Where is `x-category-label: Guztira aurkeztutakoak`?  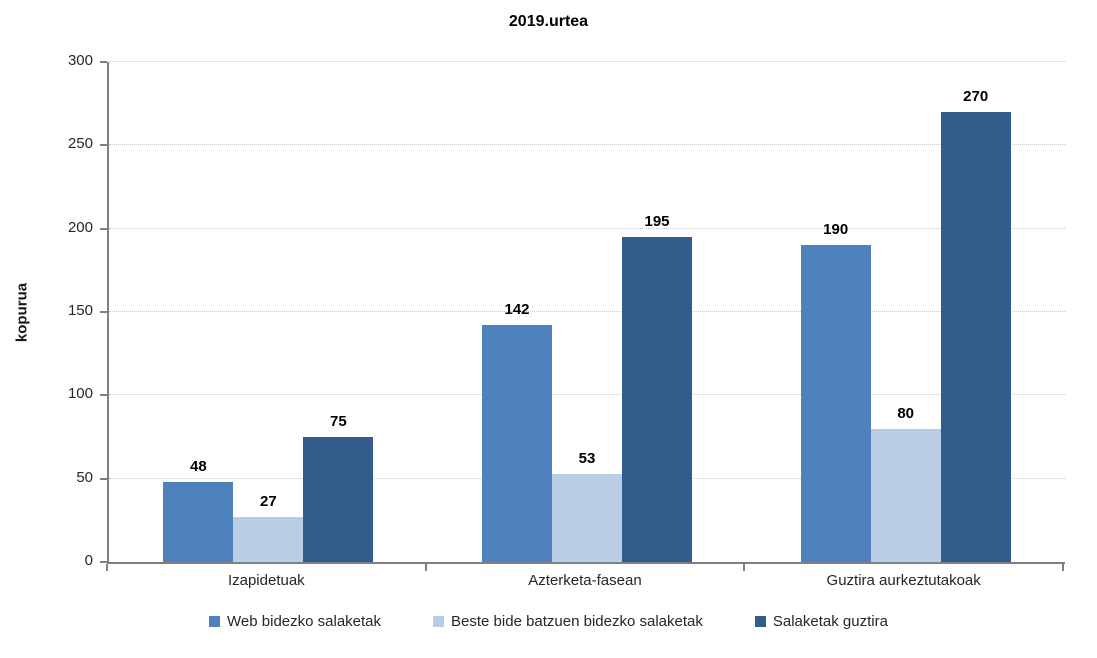
x-category-label: Guztira aurkeztutakoak is located at coordinates (903, 580).